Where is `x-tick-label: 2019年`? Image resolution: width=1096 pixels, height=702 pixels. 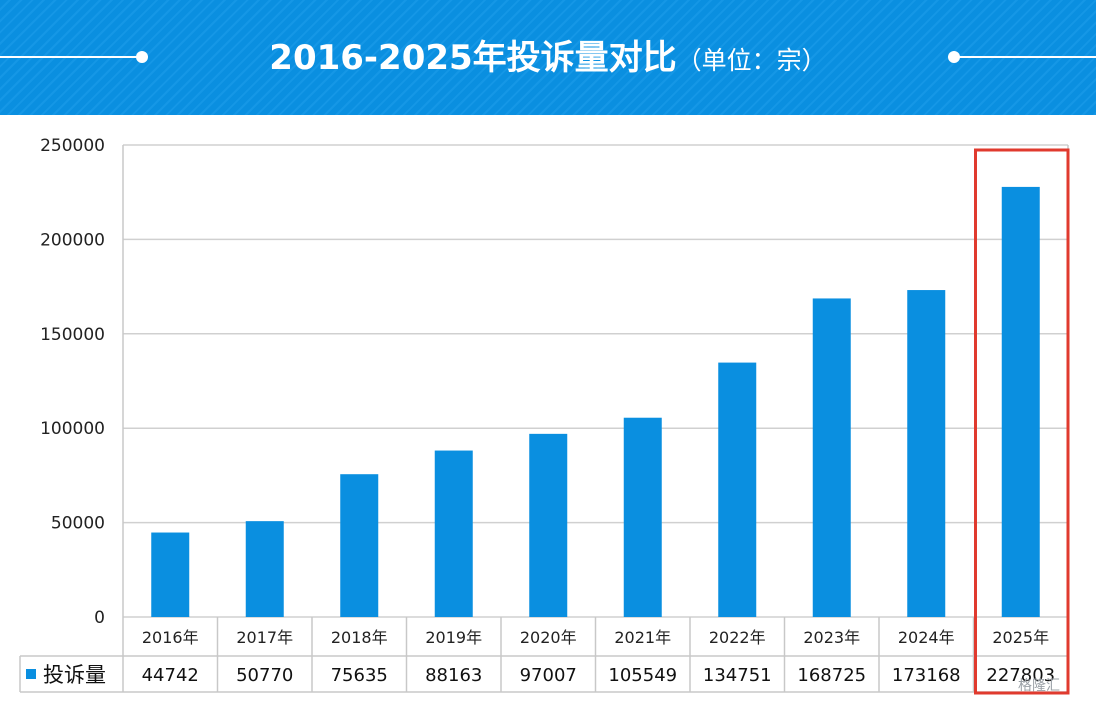
x-tick-label: 2019年 is located at coordinates (453, 637).